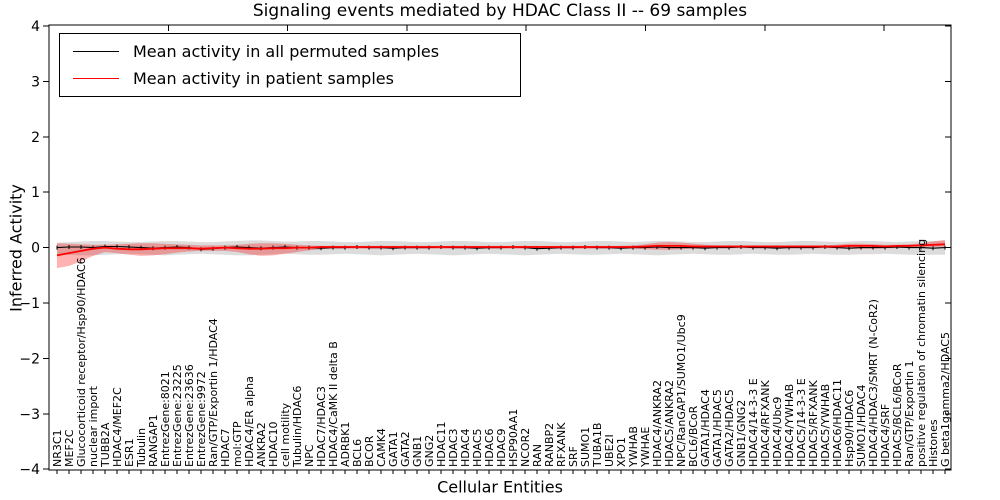 This screenshot has height=500, width=1000. Describe the element at coordinates (35, 138) in the screenshot. I see `y-tick-label: 2` at that location.